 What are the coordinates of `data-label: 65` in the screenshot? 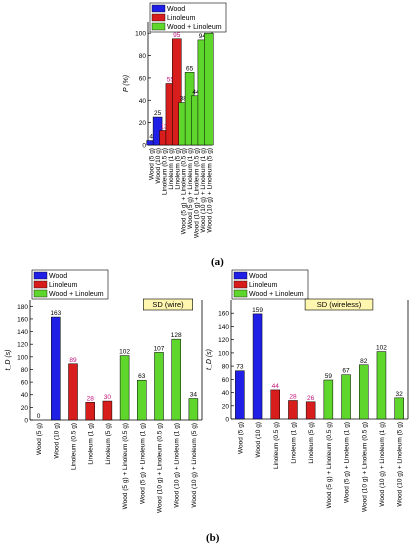 It's located at (190, 68).